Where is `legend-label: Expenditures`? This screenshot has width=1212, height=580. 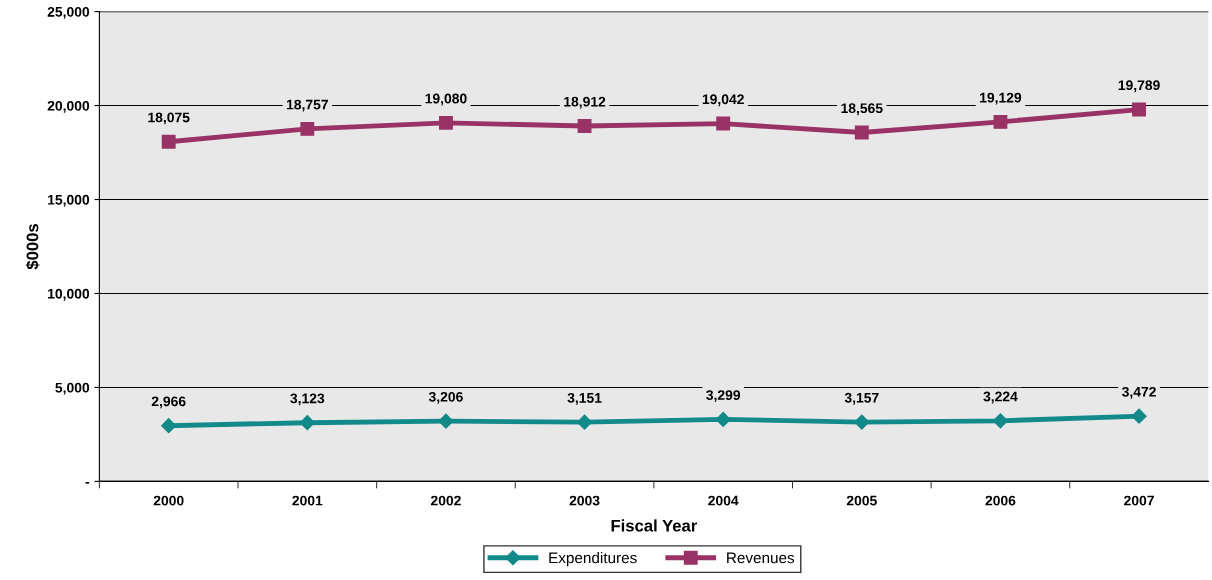 legend-label: Expenditures is located at coordinates (593, 559).